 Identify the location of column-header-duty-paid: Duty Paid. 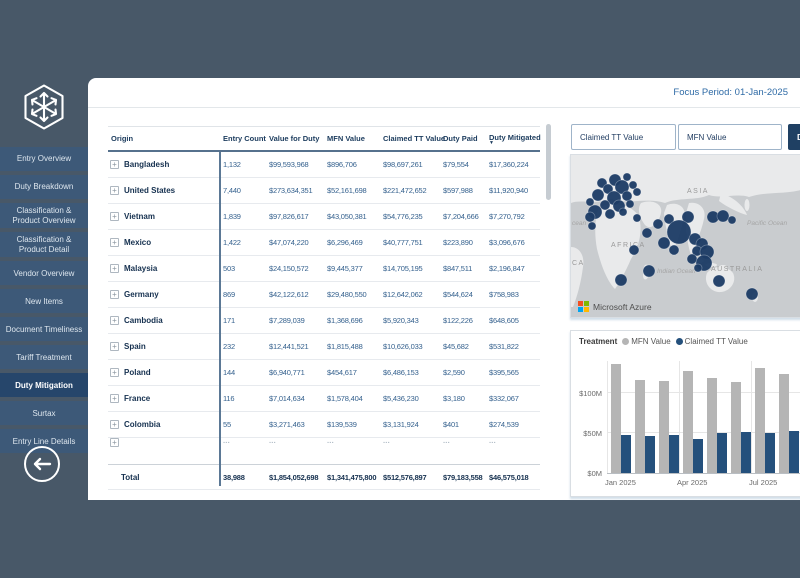
(463, 138).